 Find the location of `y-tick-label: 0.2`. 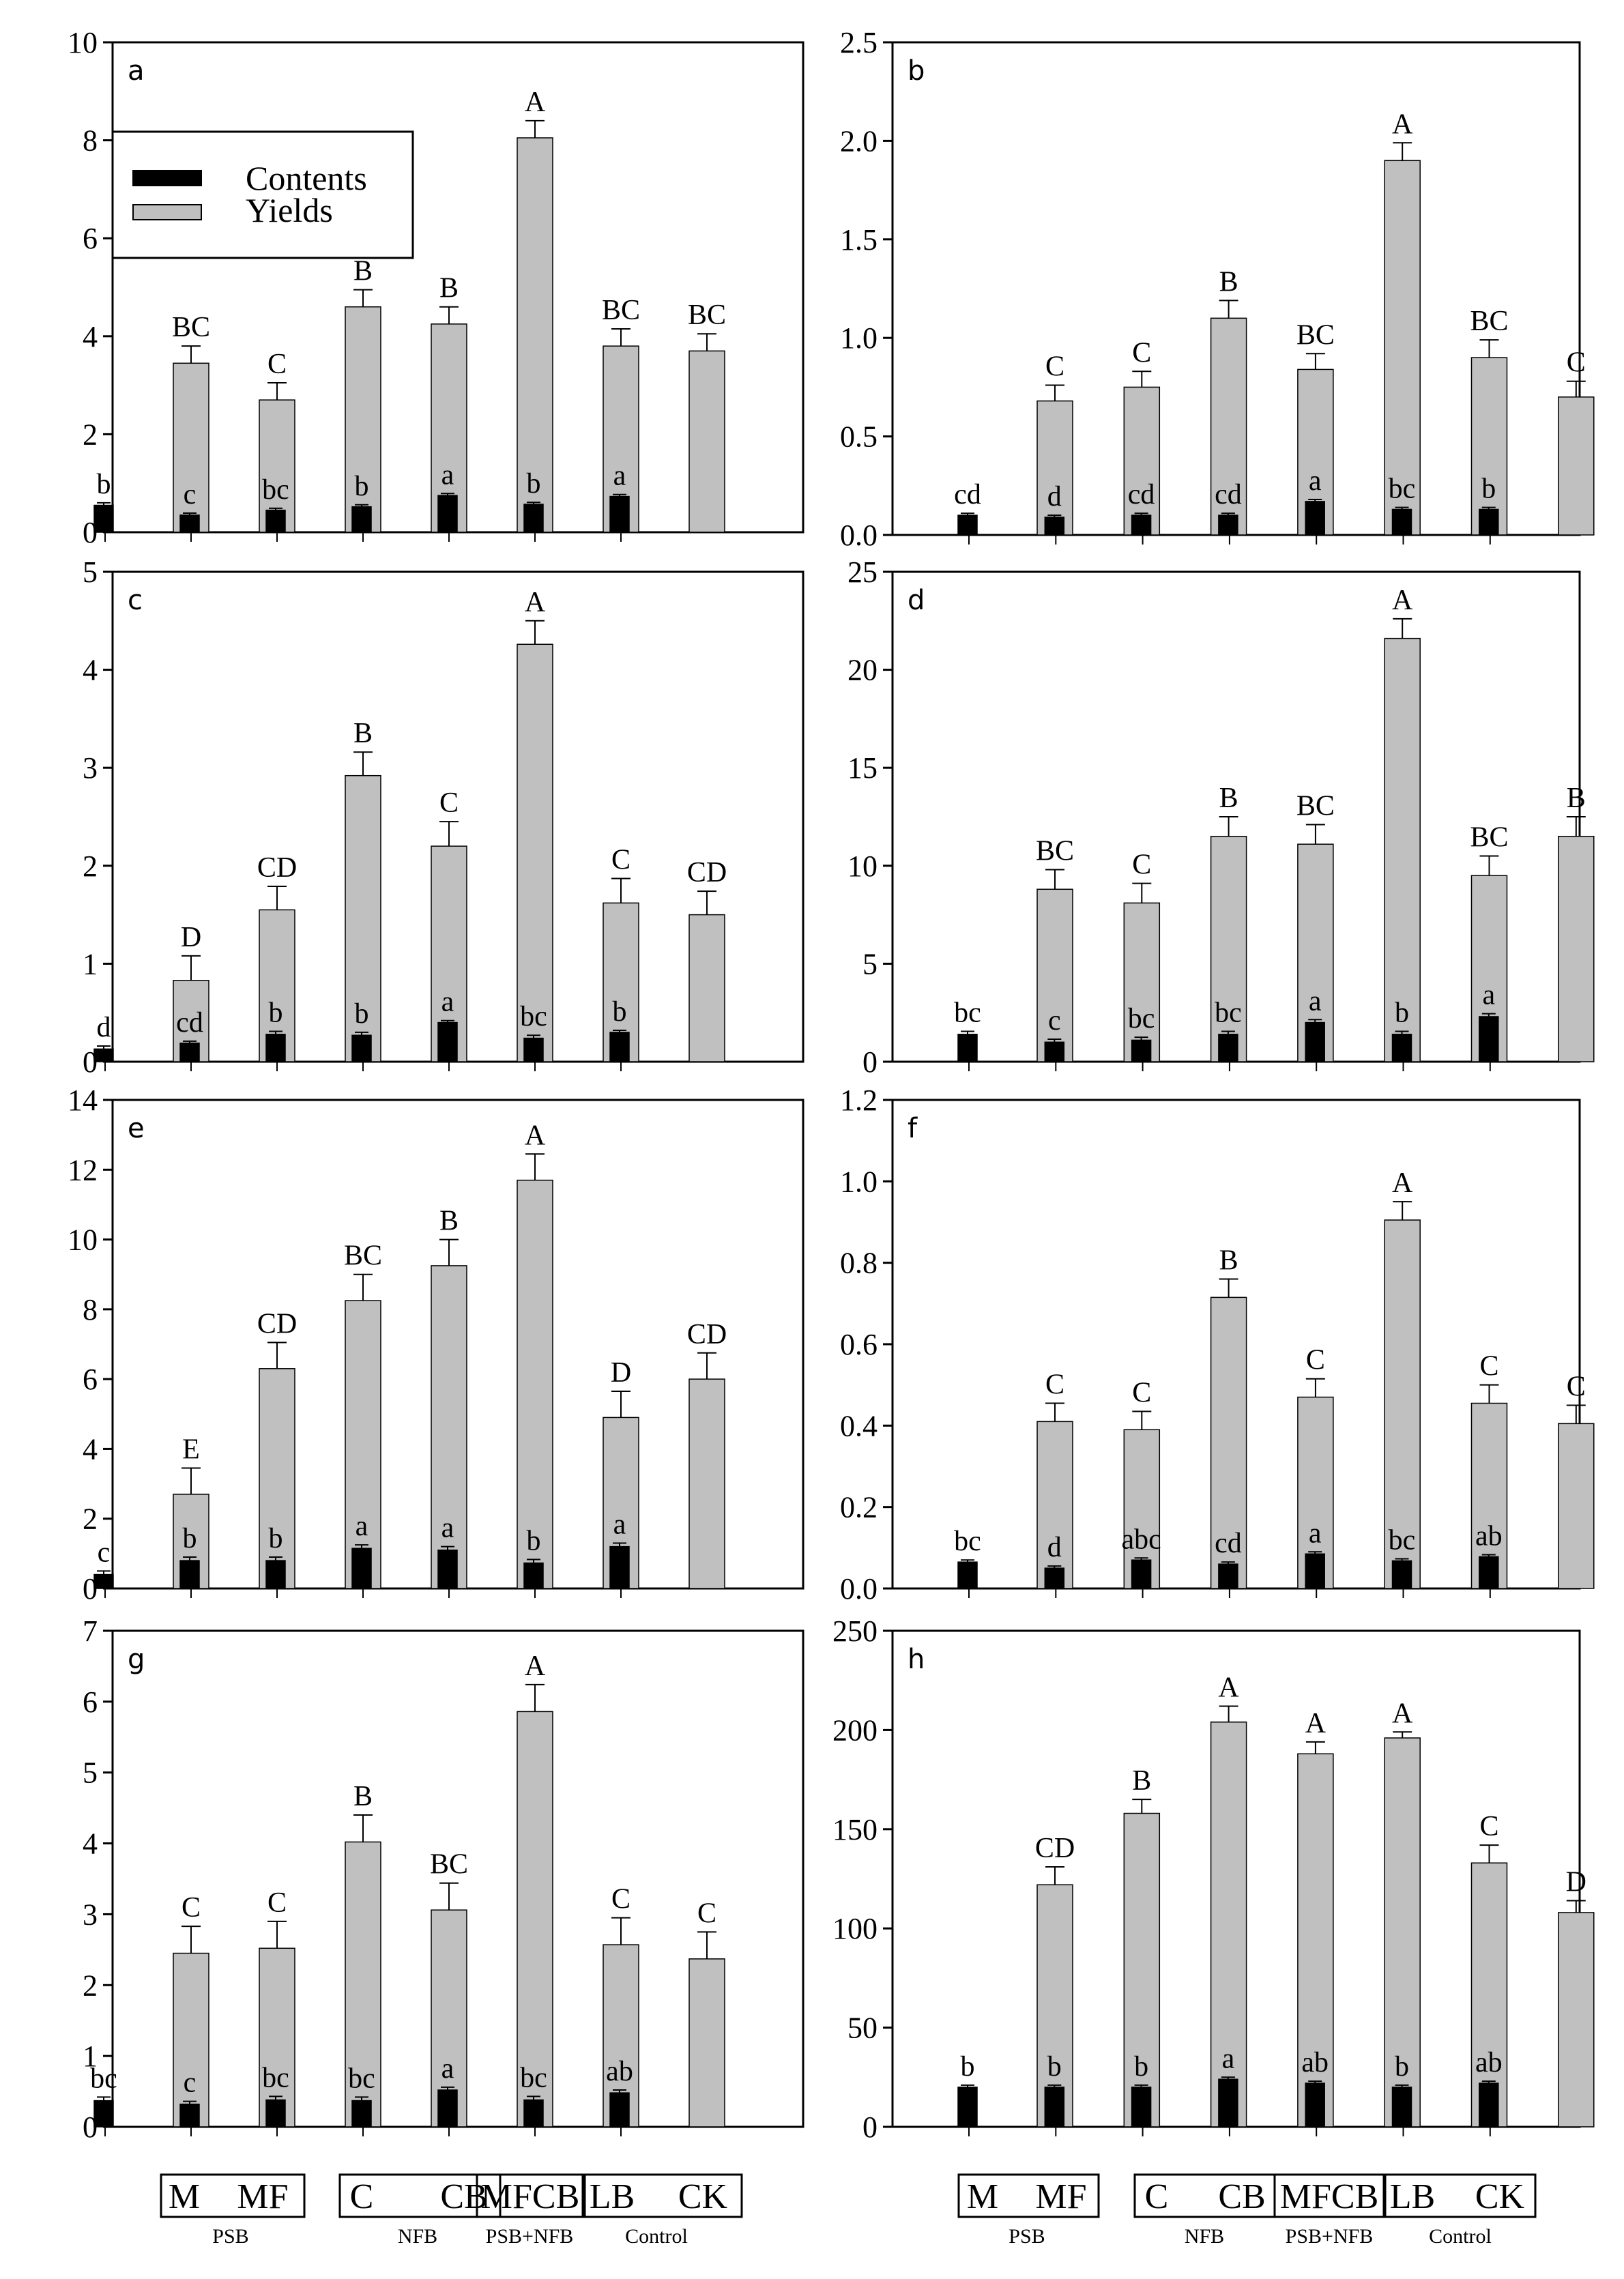

y-tick-label: 0.2 is located at coordinates (859, 1508).